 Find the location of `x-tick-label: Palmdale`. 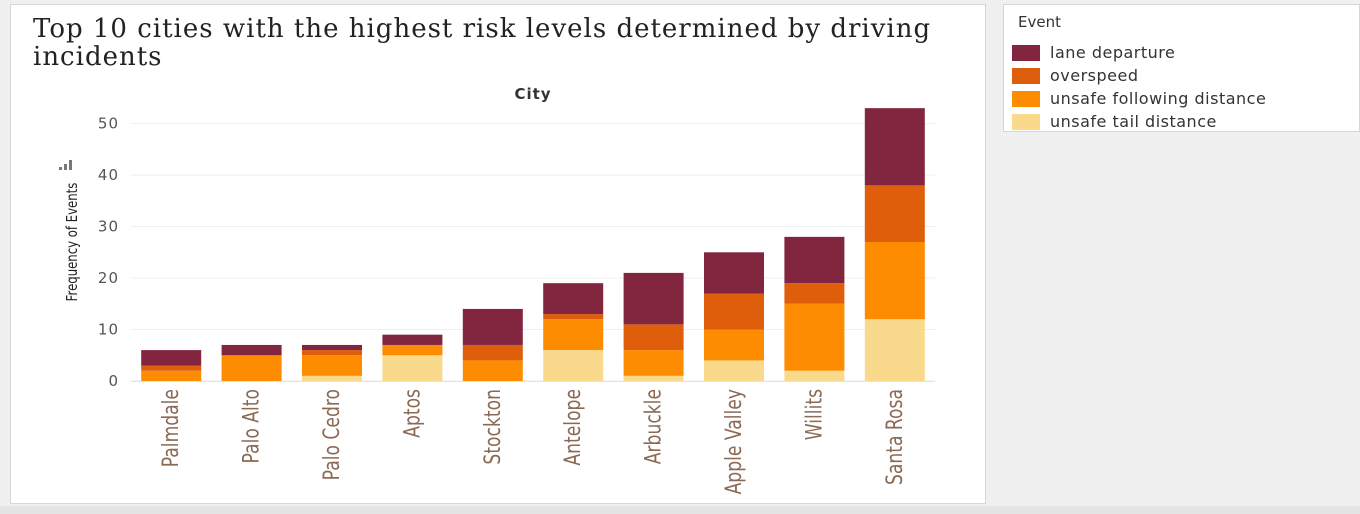

x-tick-label: Palmdale is located at coordinates (171, 428).